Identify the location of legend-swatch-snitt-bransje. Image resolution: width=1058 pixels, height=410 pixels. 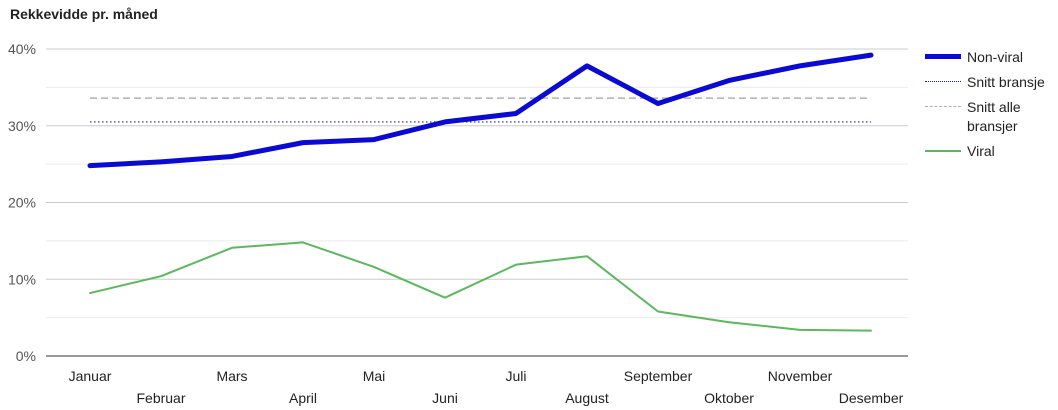
(943, 82).